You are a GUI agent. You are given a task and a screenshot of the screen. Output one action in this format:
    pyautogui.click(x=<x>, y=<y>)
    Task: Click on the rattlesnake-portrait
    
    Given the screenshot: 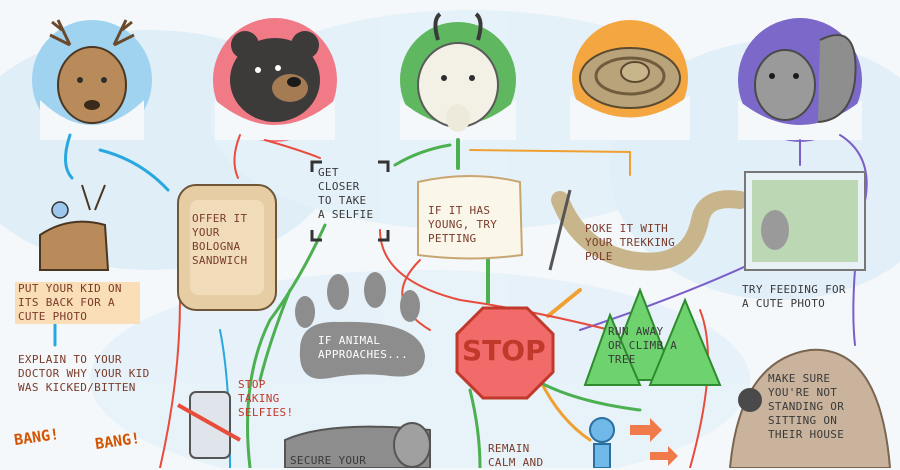 What is the action you would take?
    pyautogui.click(x=630, y=80)
    